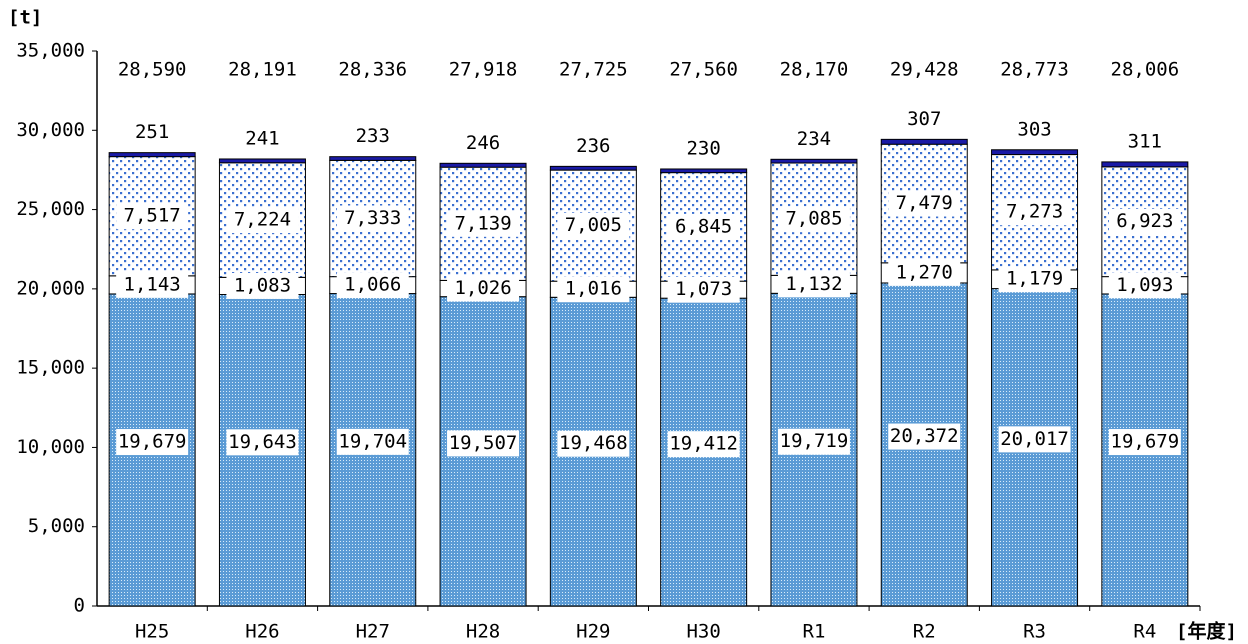 Image resolution: width=1248 pixels, height=644 pixels. Describe the element at coordinates (924, 70) in the screenshot. I see `total-label: 29,428` at that location.